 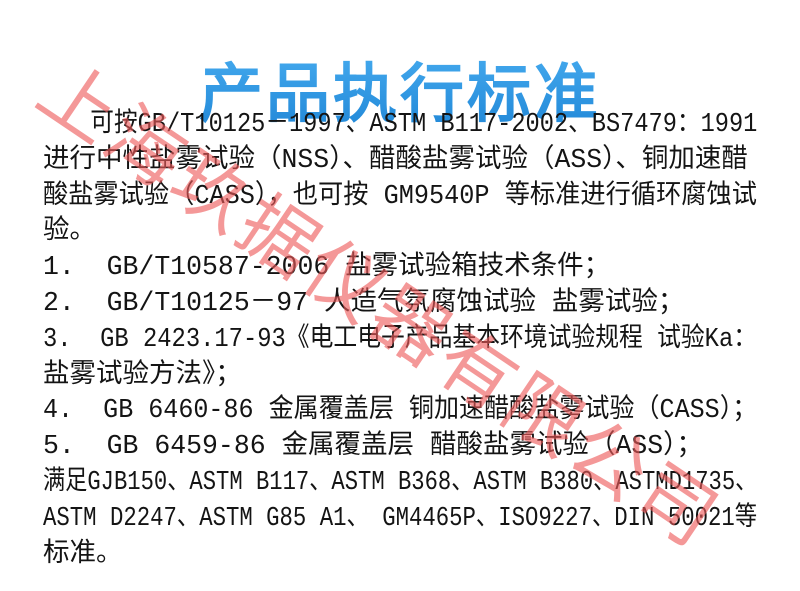 What do you see at coordinates (364, 302) in the screenshot?
I see `text-line: 2. GB/T10125－97 人造气氛腐蚀试验 盐雾试验；` at bounding box center [364, 302].